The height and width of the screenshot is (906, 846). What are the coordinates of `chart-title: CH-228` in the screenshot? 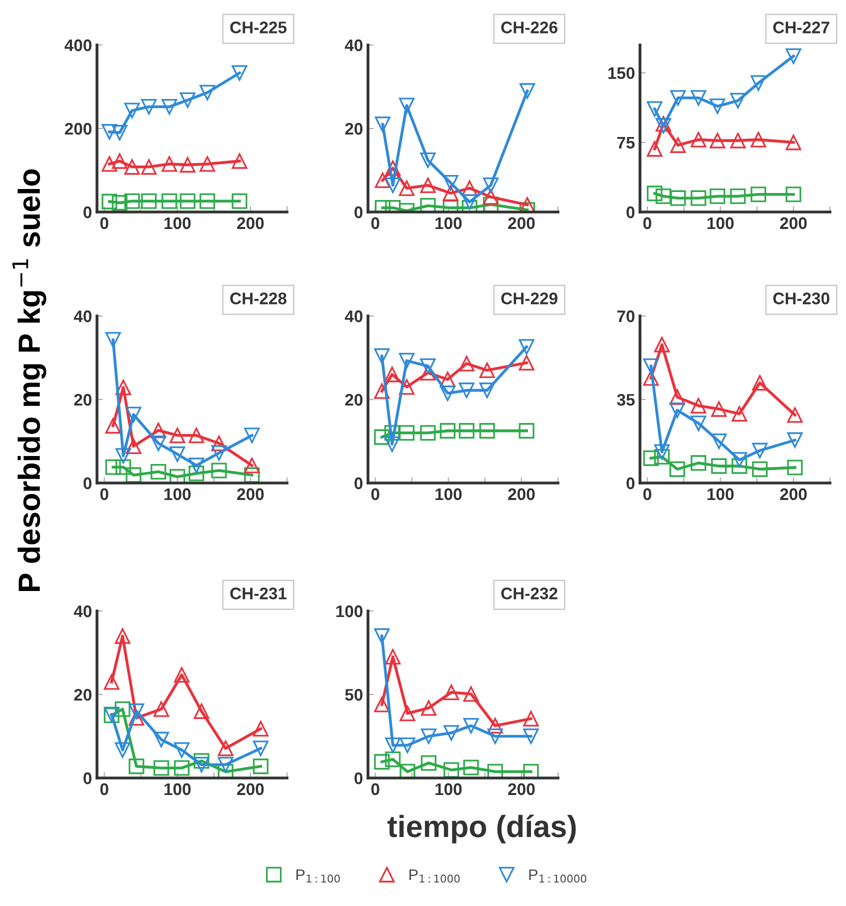 It's located at (258, 298).